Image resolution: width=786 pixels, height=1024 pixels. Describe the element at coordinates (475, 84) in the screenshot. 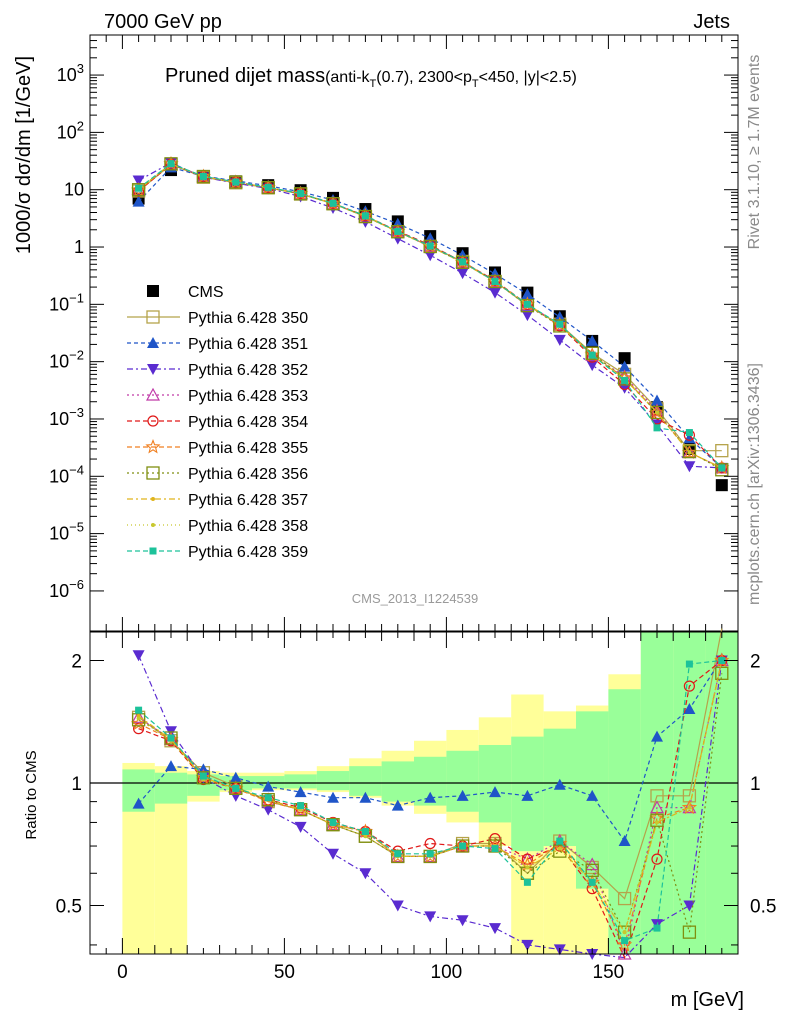

I see `title-sub-t2: T` at that location.